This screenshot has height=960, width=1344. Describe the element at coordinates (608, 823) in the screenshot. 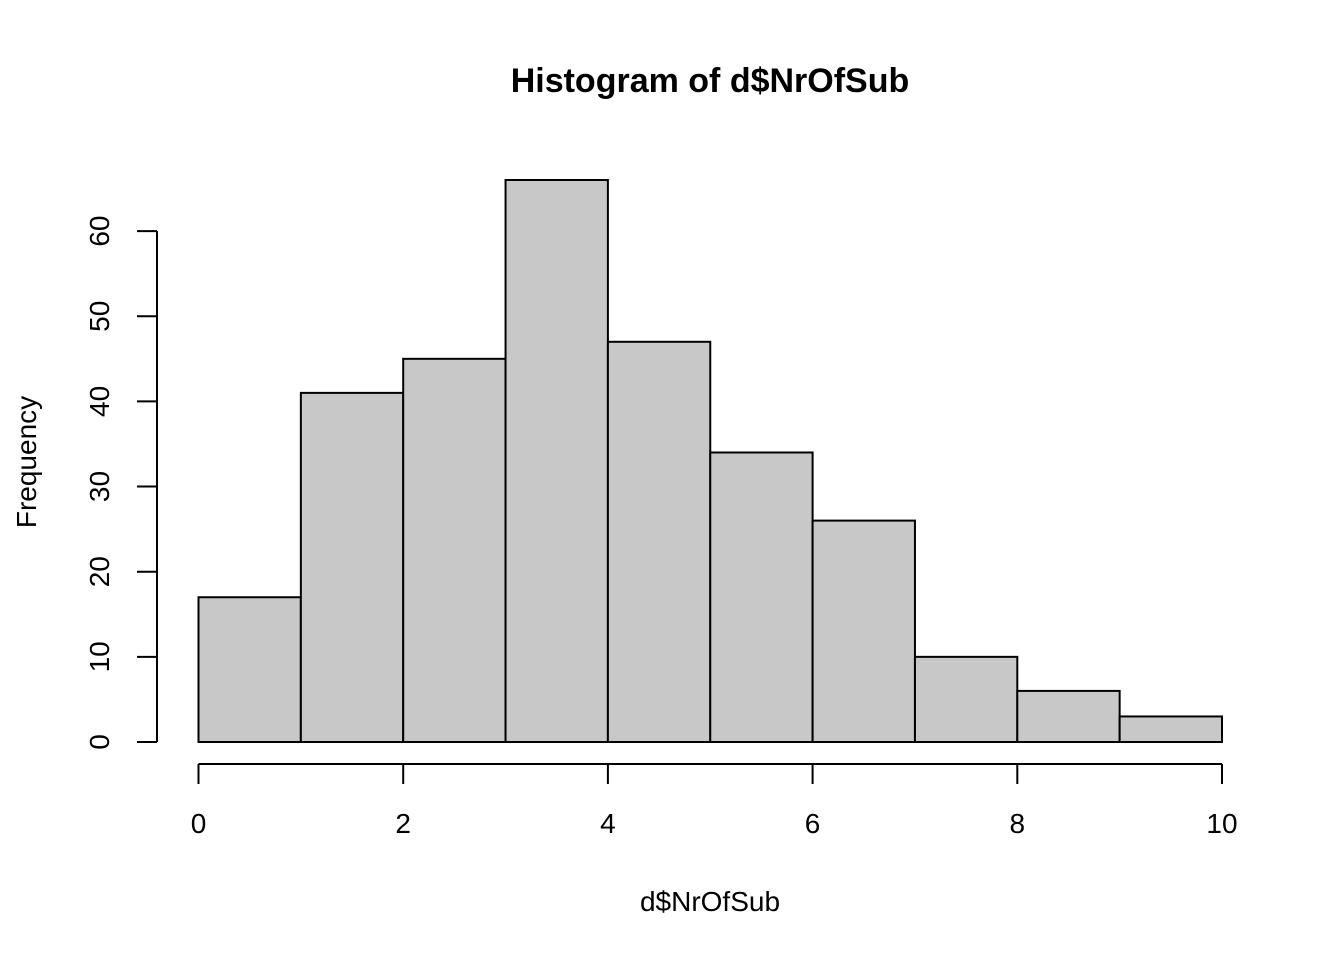

I see `x-axis-tick-label: 4` at that location.